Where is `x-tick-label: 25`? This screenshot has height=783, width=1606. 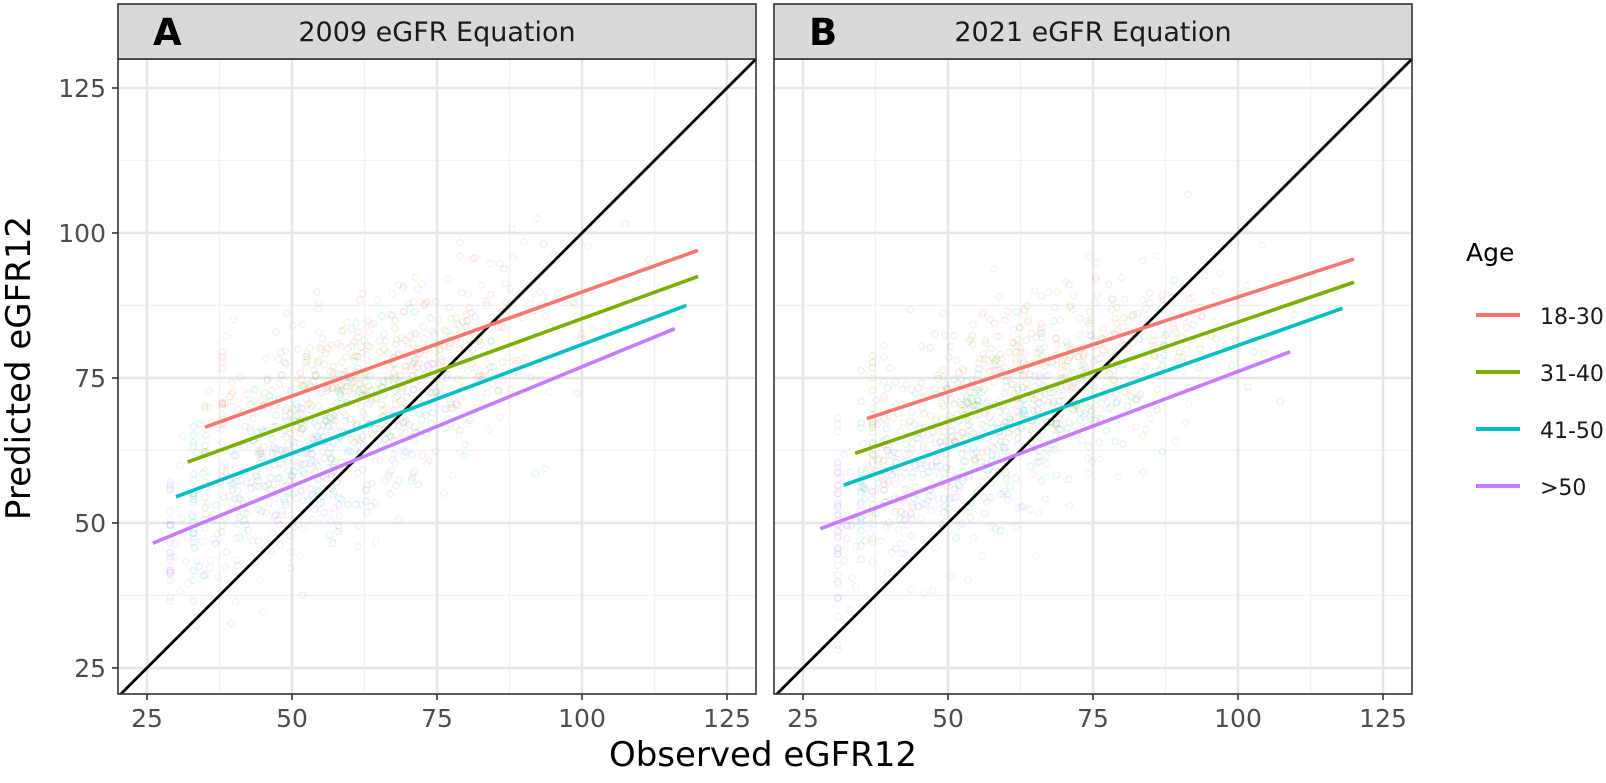 x-tick-label: 25 is located at coordinates (803, 718).